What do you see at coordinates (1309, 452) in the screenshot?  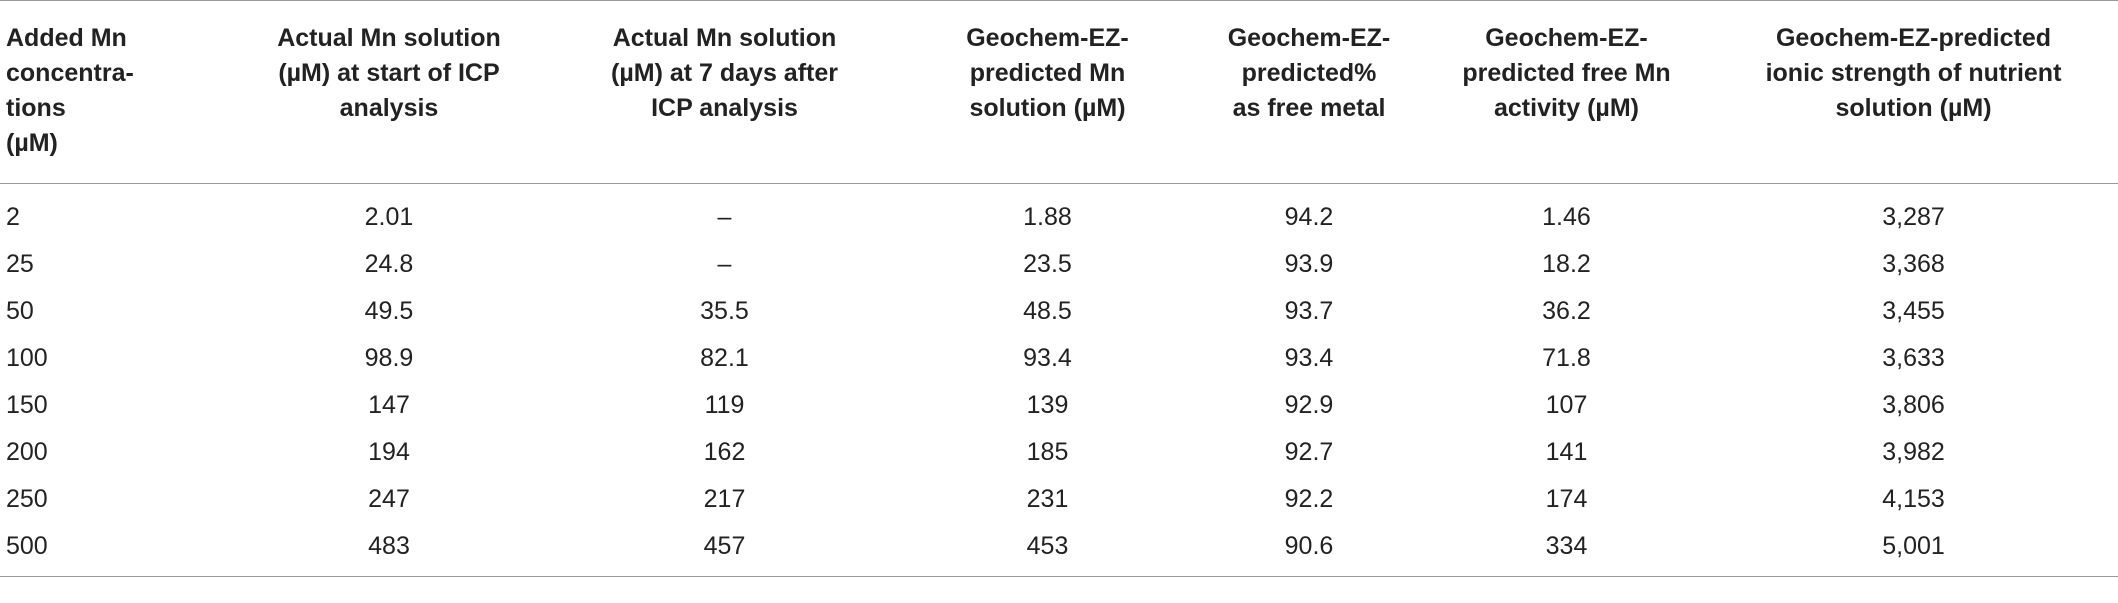 I see `table-cell: 92.7` at bounding box center [1309, 452].